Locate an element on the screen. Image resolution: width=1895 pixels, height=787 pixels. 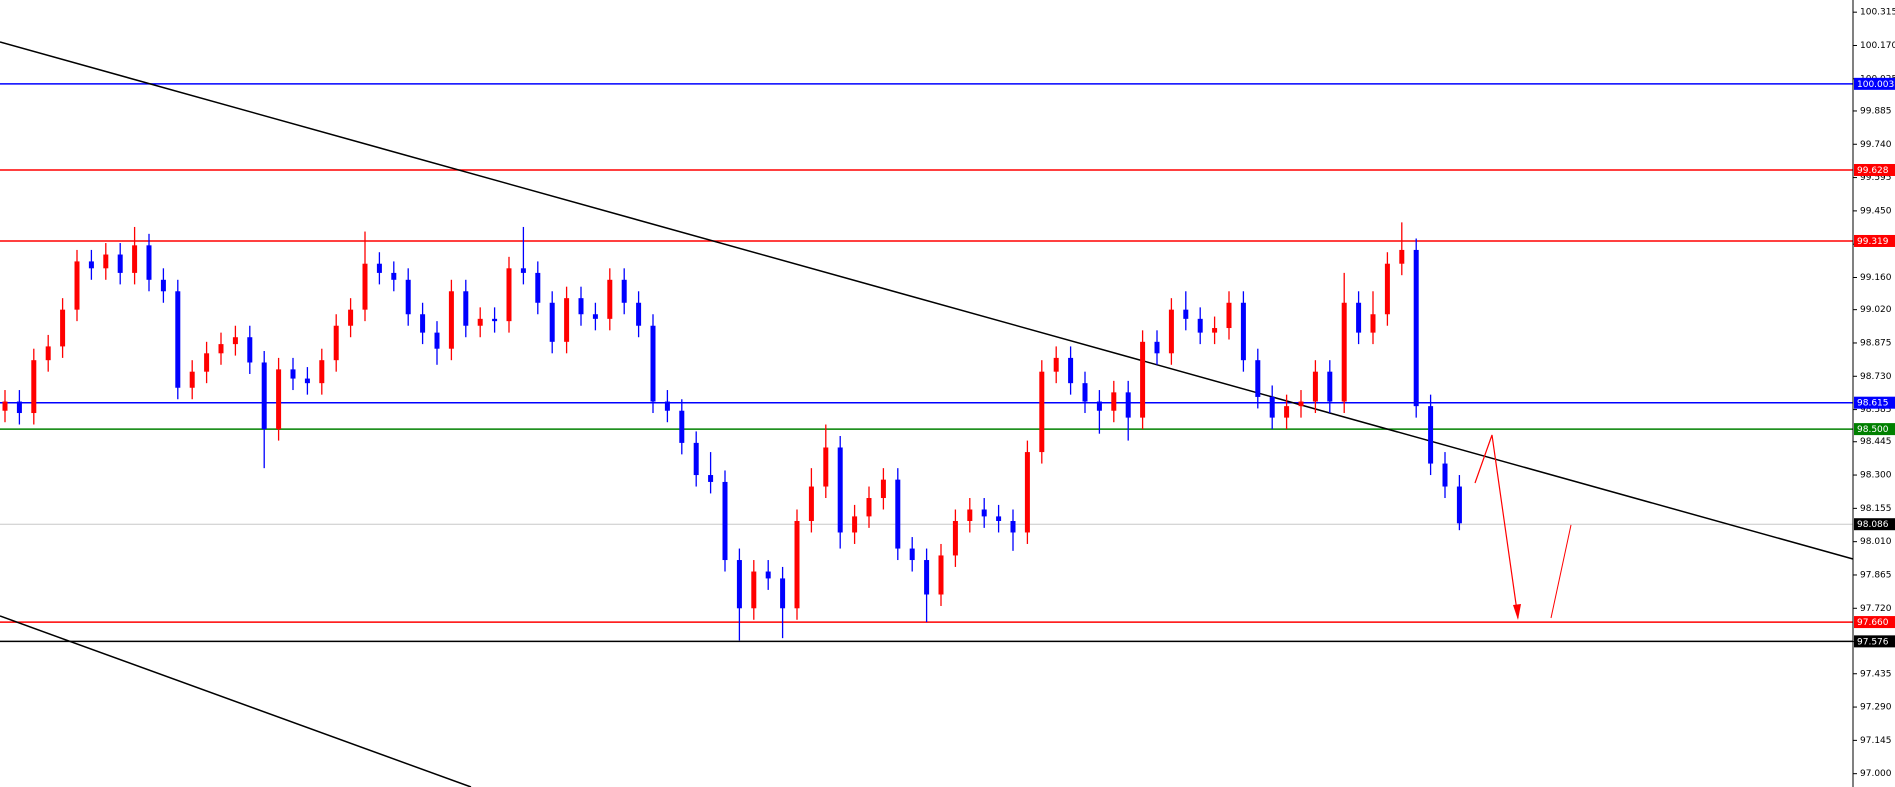
level-label: 98.615 is located at coordinates (1873, 404).